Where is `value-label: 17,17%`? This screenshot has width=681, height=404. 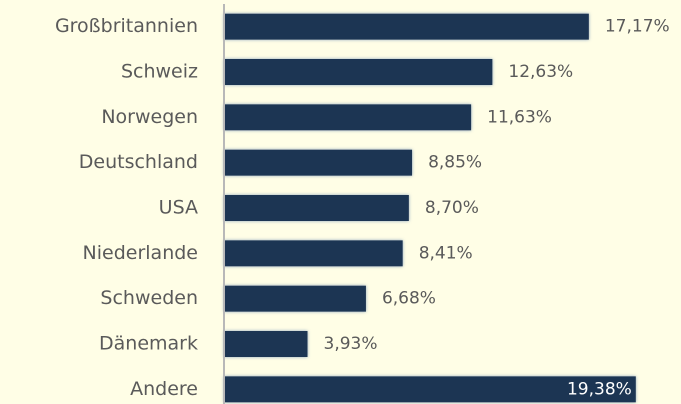
value-label: 17,17% is located at coordinates (637, 27).